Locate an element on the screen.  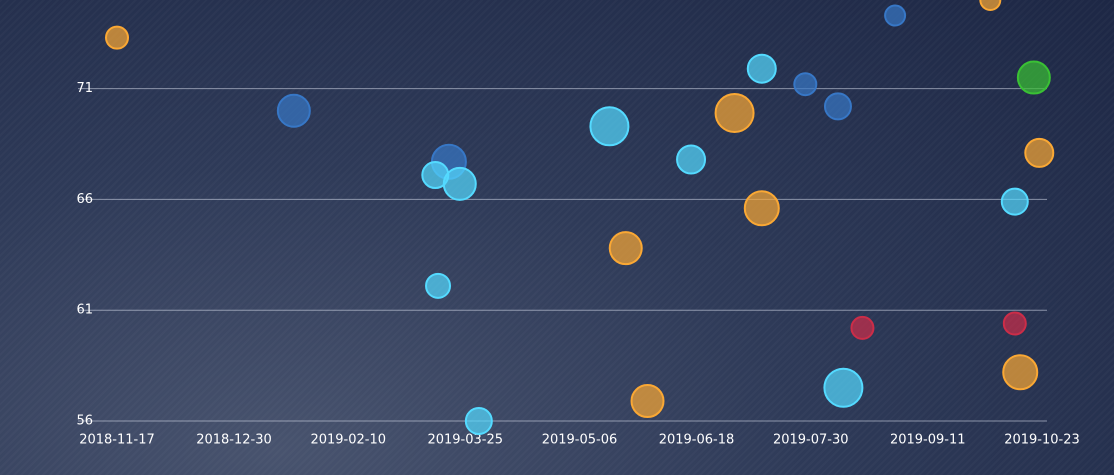
x-tick-label: 2019-05-06 is located at coordinates (580, 440).